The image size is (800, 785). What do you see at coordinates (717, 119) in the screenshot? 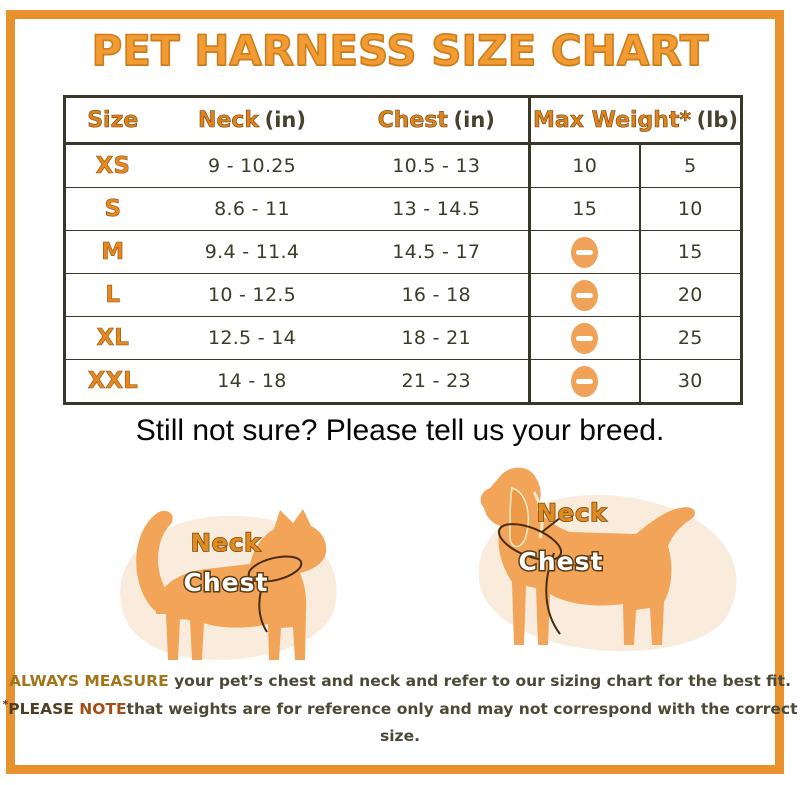
I see `header-max-weight-unit: (lb)` at bounding box center [717, 119].